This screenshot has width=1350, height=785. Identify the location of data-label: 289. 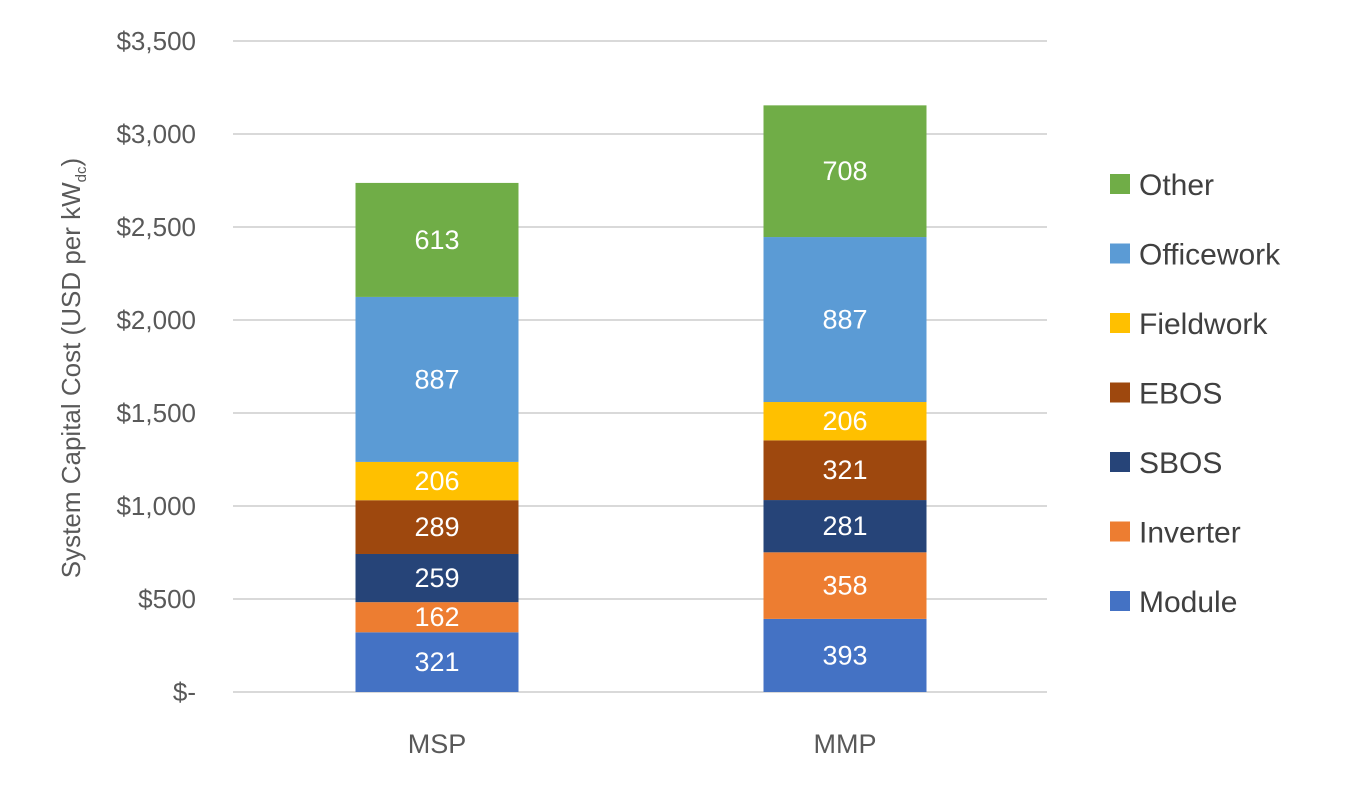
(436, 527).